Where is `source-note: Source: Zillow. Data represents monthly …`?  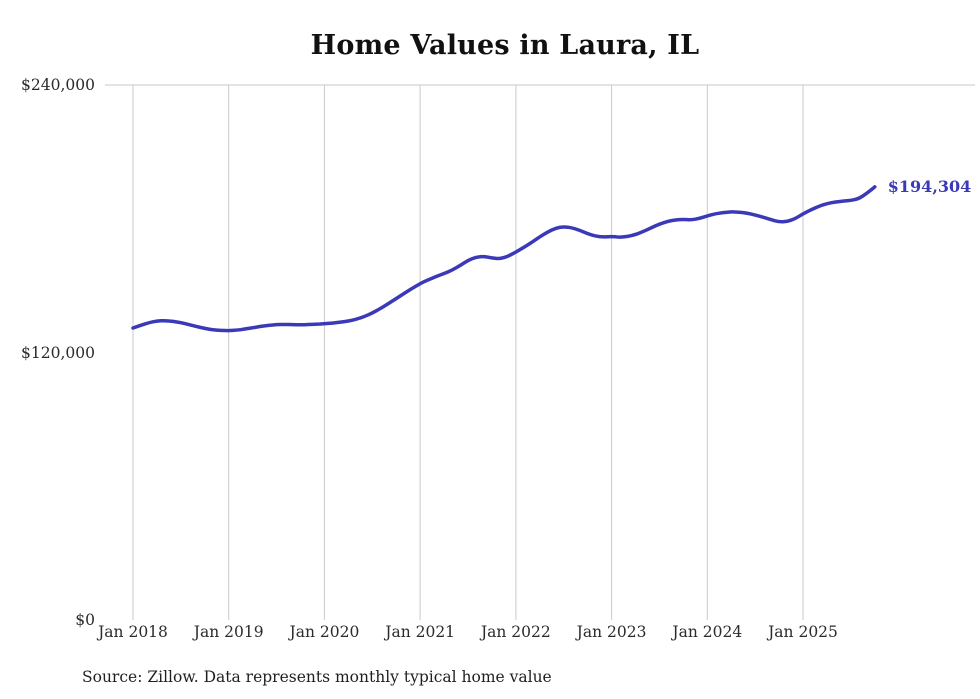 source-note: Source: Zillow. Data represents monthly … is located at coordinates (317, 677).